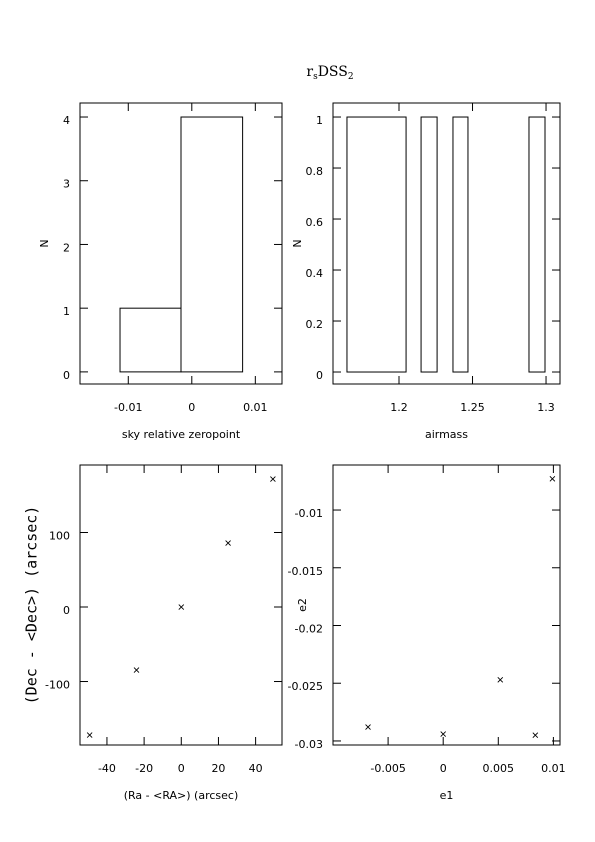 Image resolution: width=595 pixels, height=842 pixels. I want to click on x-tick-label: -20, so click(144, 768).